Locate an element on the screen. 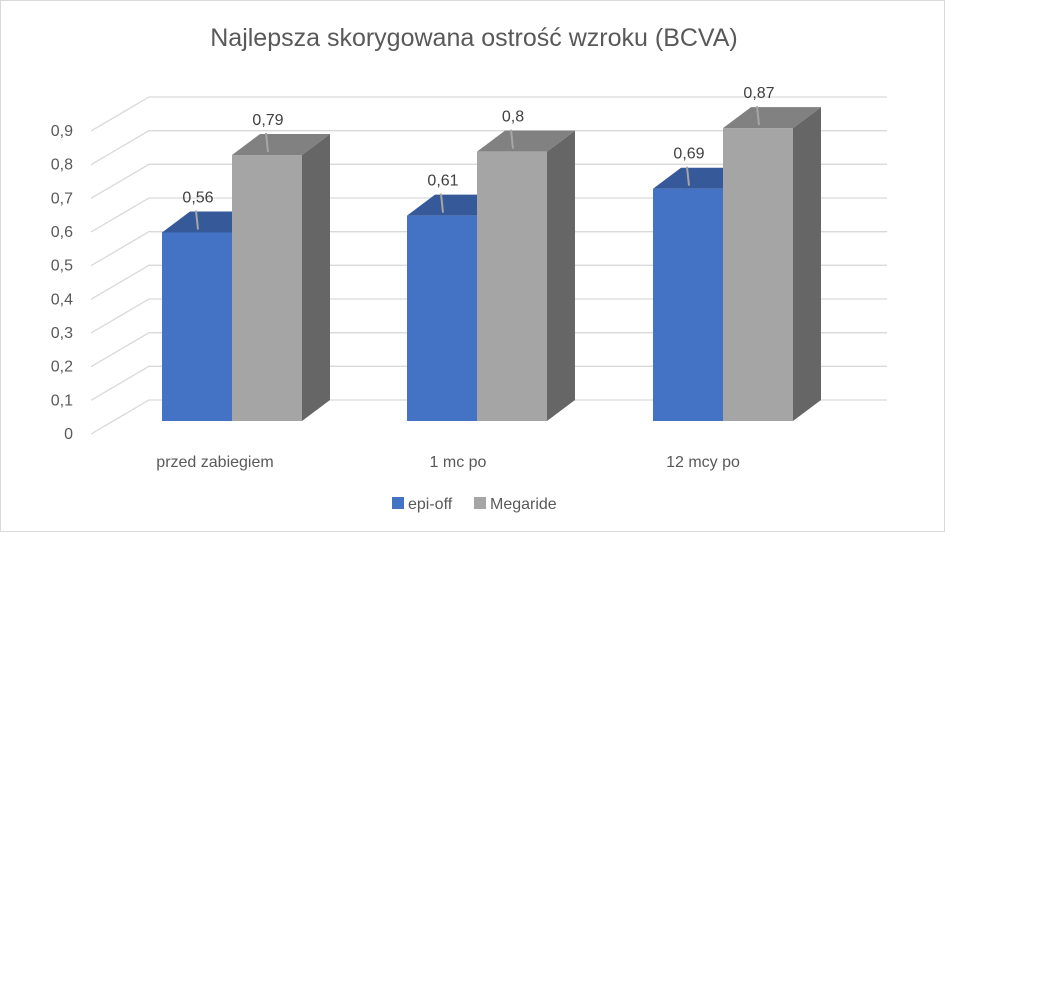 The image size is (1062, 1000). x-axis: przed zabiegiem 1 mc po 12 mcy po is located at coordinates (448, 462).